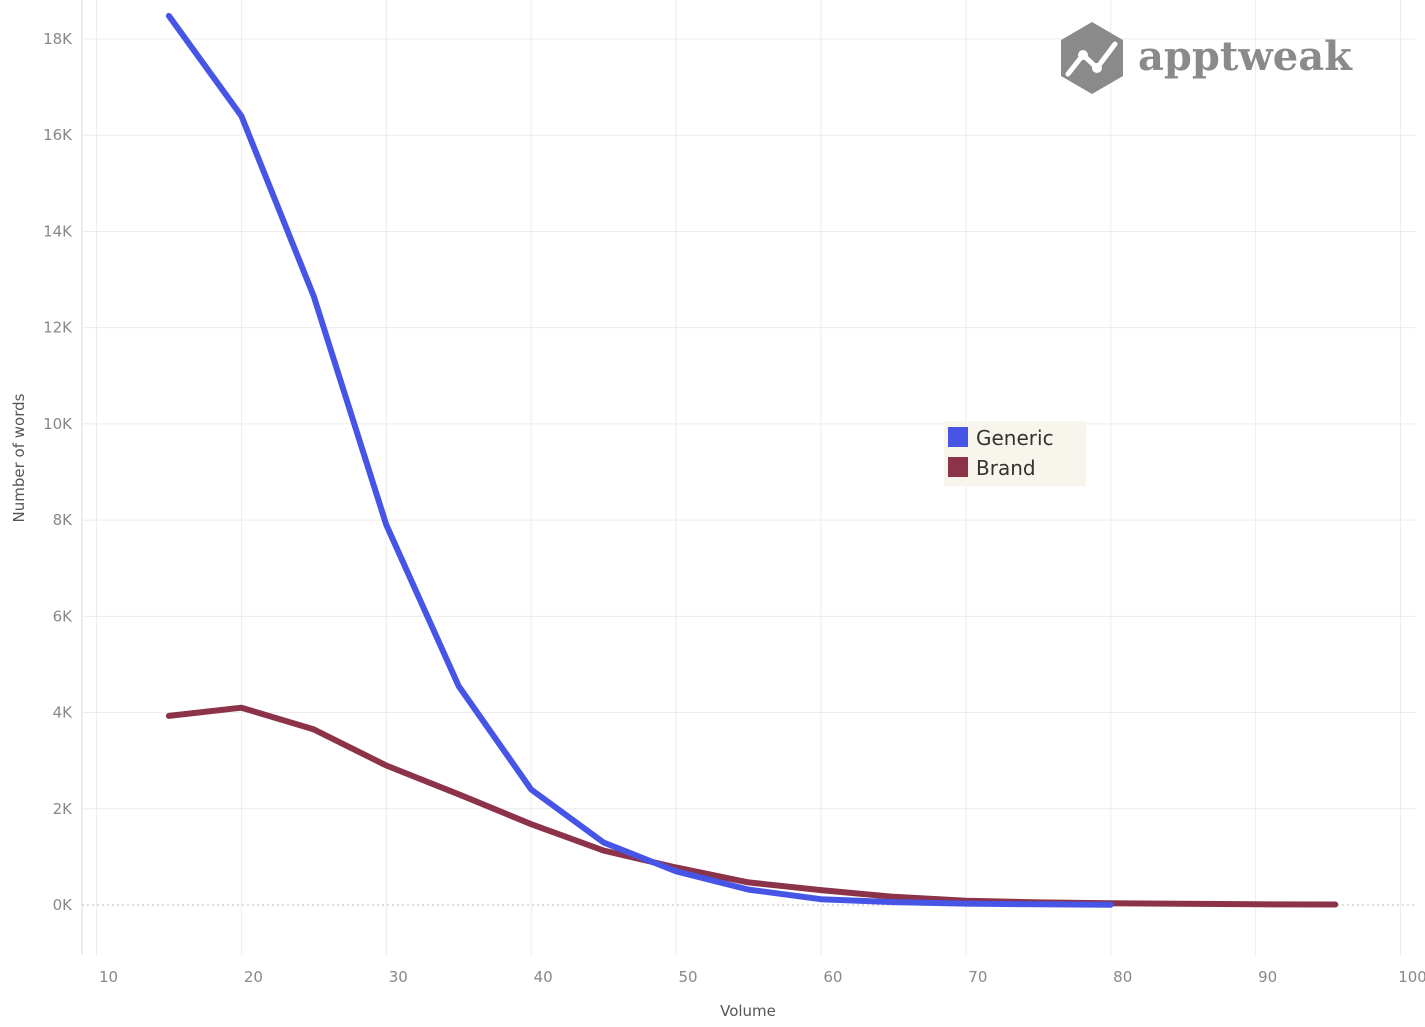  Describe the element at coordinates (1015, 453) in the screenshot. I see `legend: Generic Brand` at that location.